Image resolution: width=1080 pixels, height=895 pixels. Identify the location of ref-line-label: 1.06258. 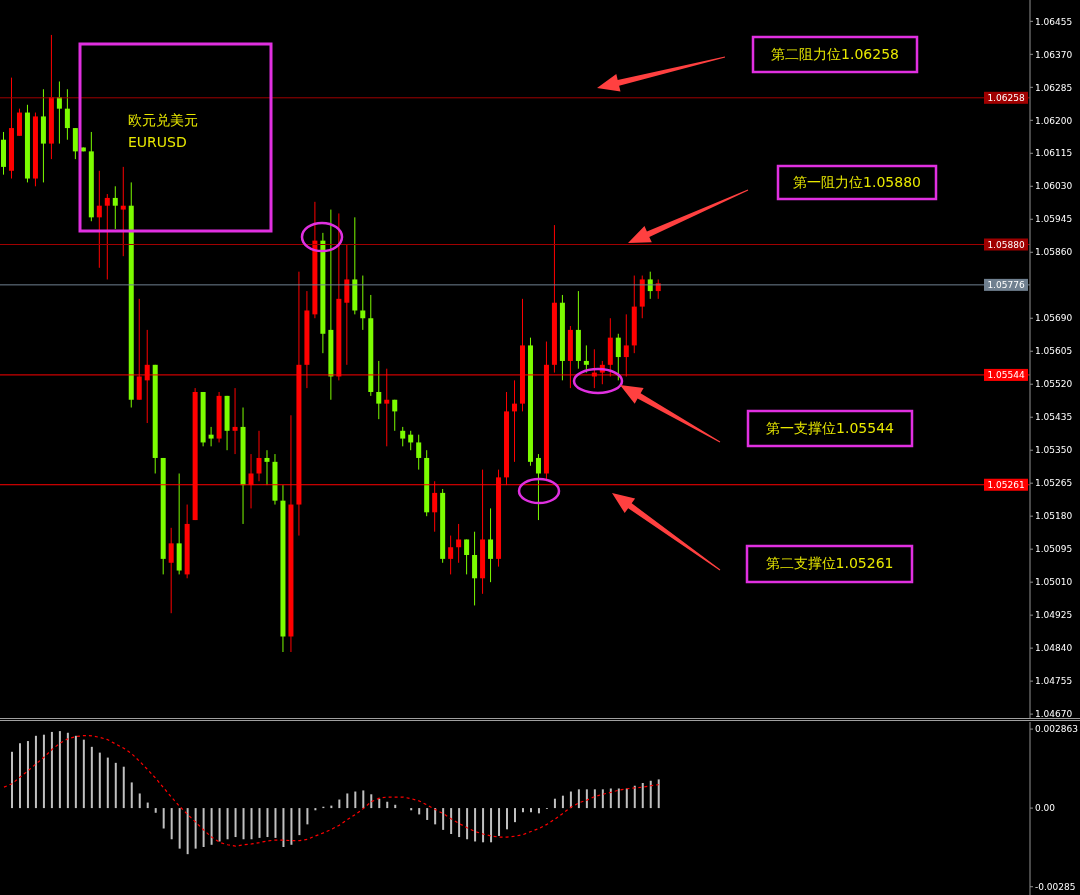
(1006, 97).